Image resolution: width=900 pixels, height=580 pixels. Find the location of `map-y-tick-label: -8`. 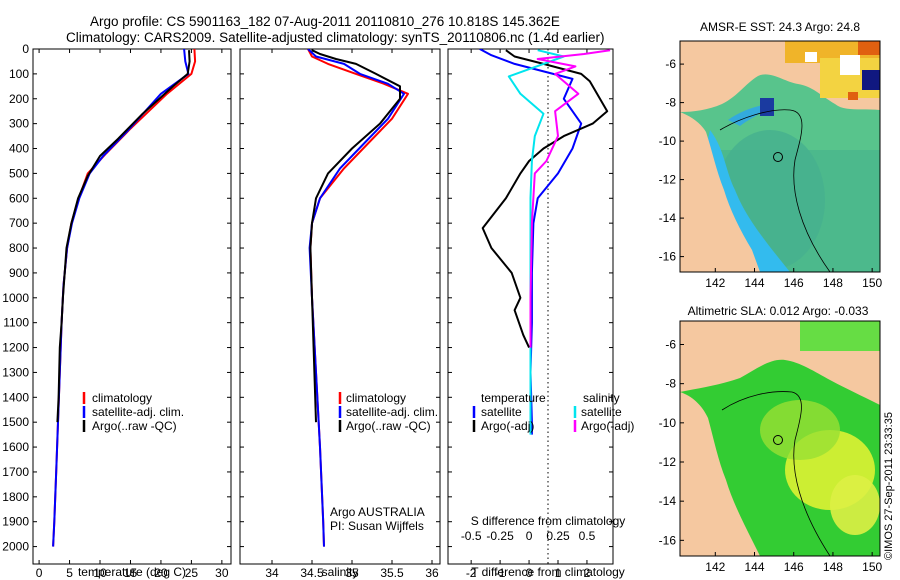

map-y-tick-label: -8 is located at coordinates (670, 384).